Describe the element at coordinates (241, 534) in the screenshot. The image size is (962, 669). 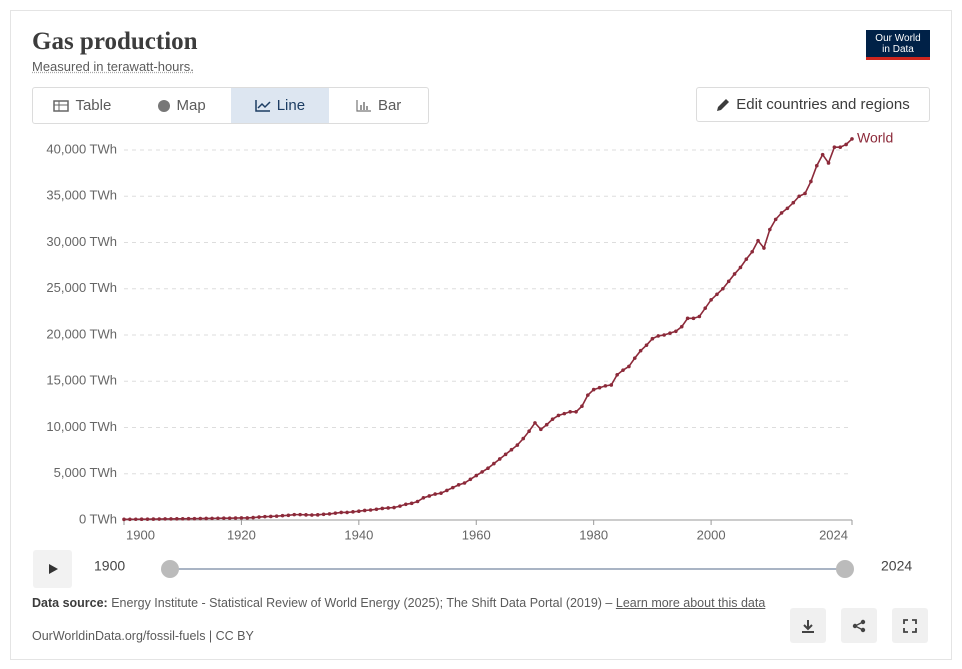
I see `x-tick-label: 1920` at that location.